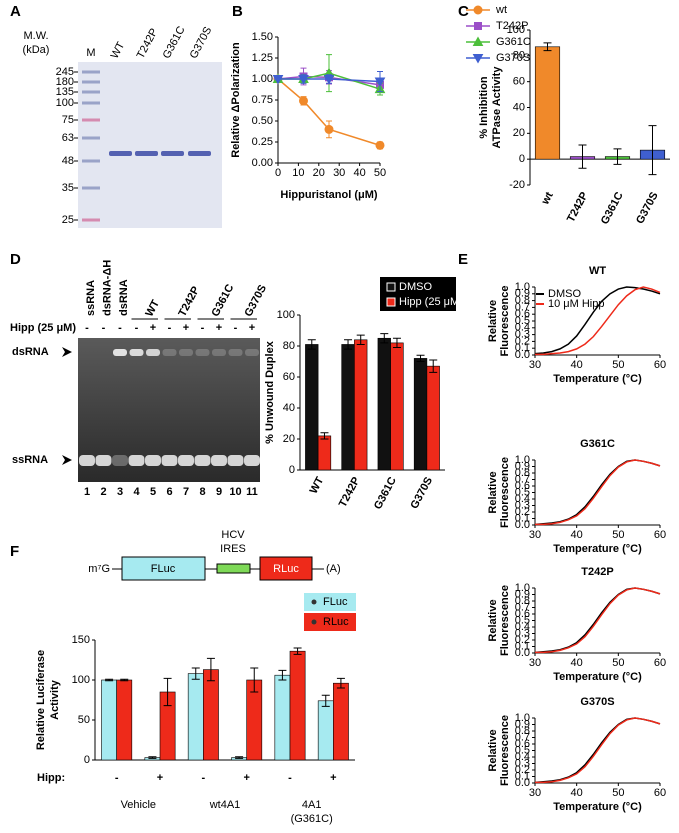 This screenshot has width=679, height=833. I want to click on ires-label: IRES, so click(233, 549).